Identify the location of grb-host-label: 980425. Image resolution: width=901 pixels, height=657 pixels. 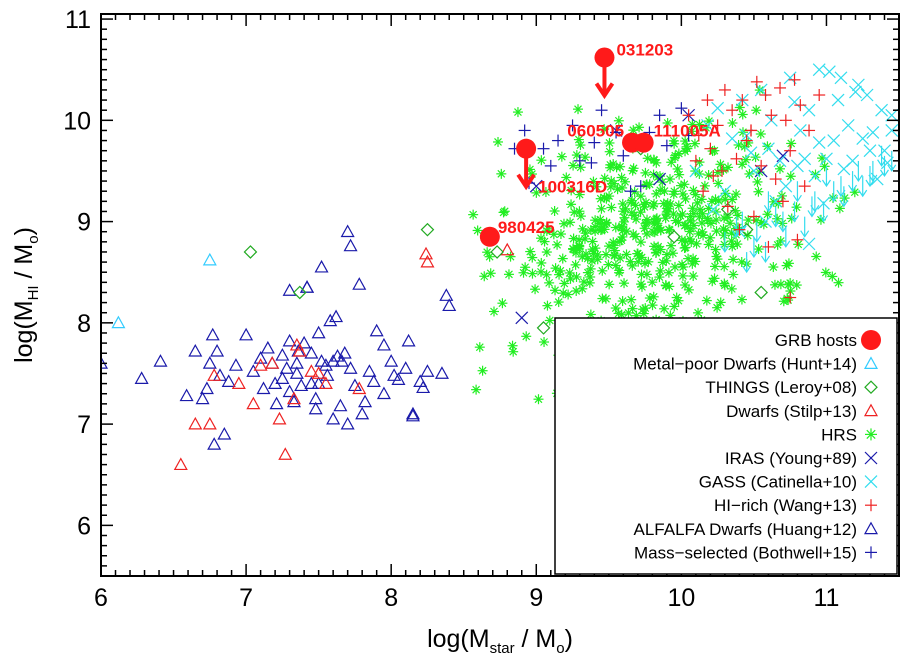
(526, 227).